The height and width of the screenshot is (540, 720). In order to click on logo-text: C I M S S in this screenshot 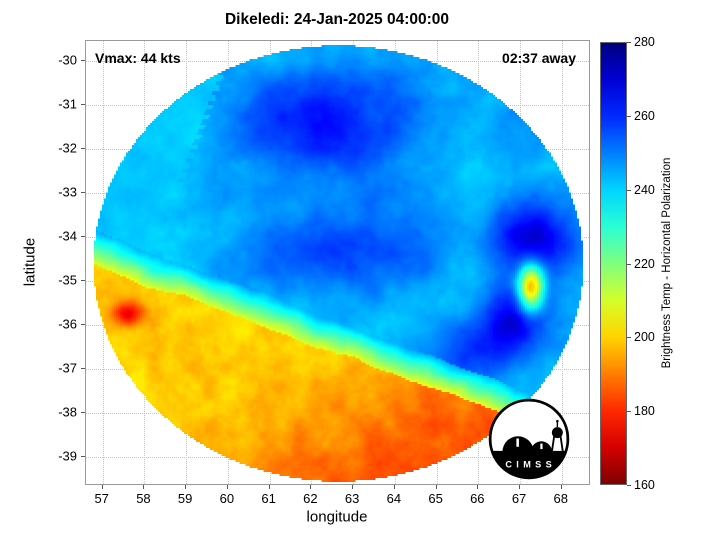, I will do `click(528, 464)`.